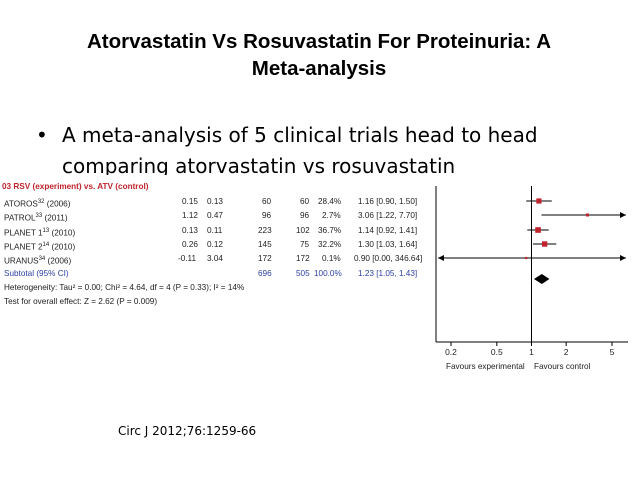 This screenshot has height=479, width=638. I want to click on subtotal-n-exp: 696, so click(265, 273).